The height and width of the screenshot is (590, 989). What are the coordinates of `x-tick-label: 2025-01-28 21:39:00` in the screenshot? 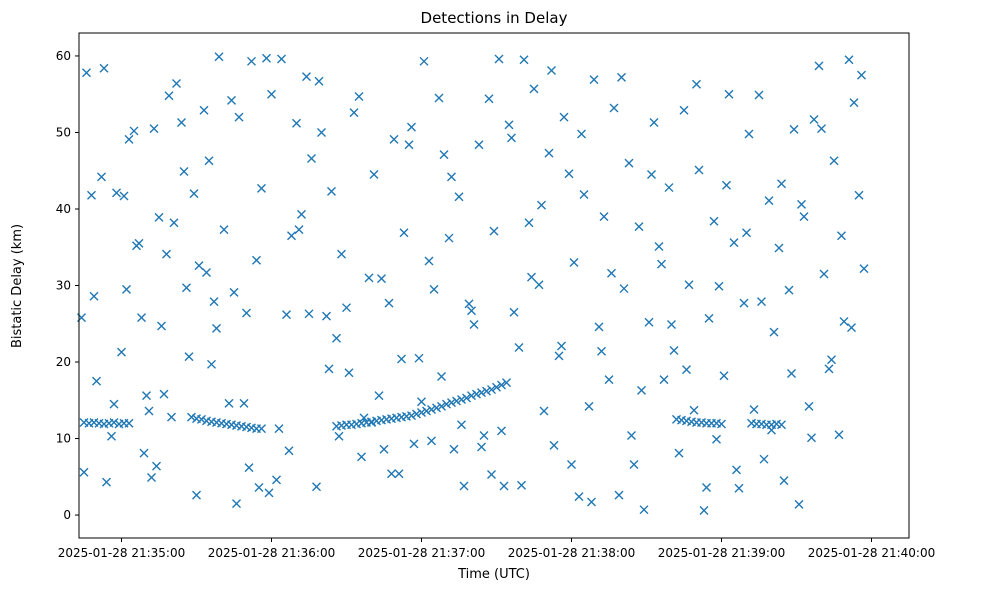 It's located at (721, 553).